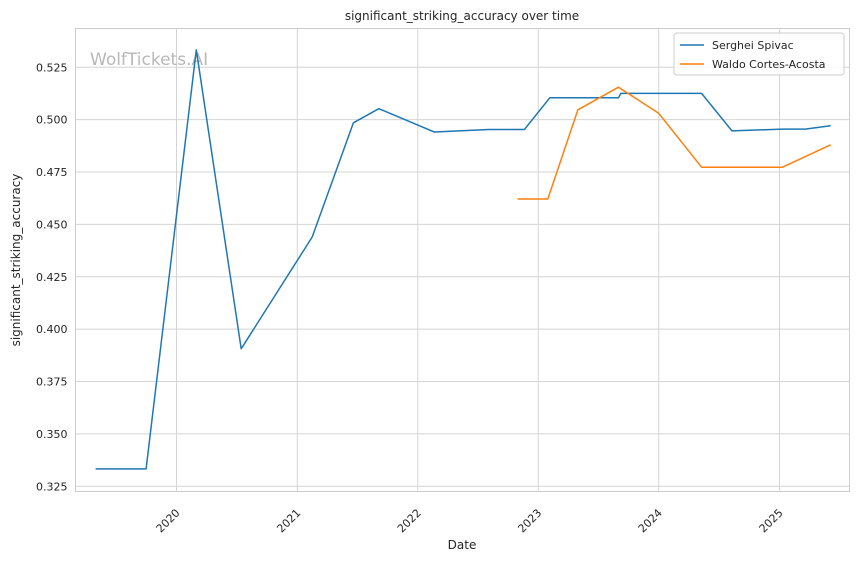 Image resolution: width=860 pixels, height=561 pixels. I want to click on x-tick-label: 2024, so click(650, 520).